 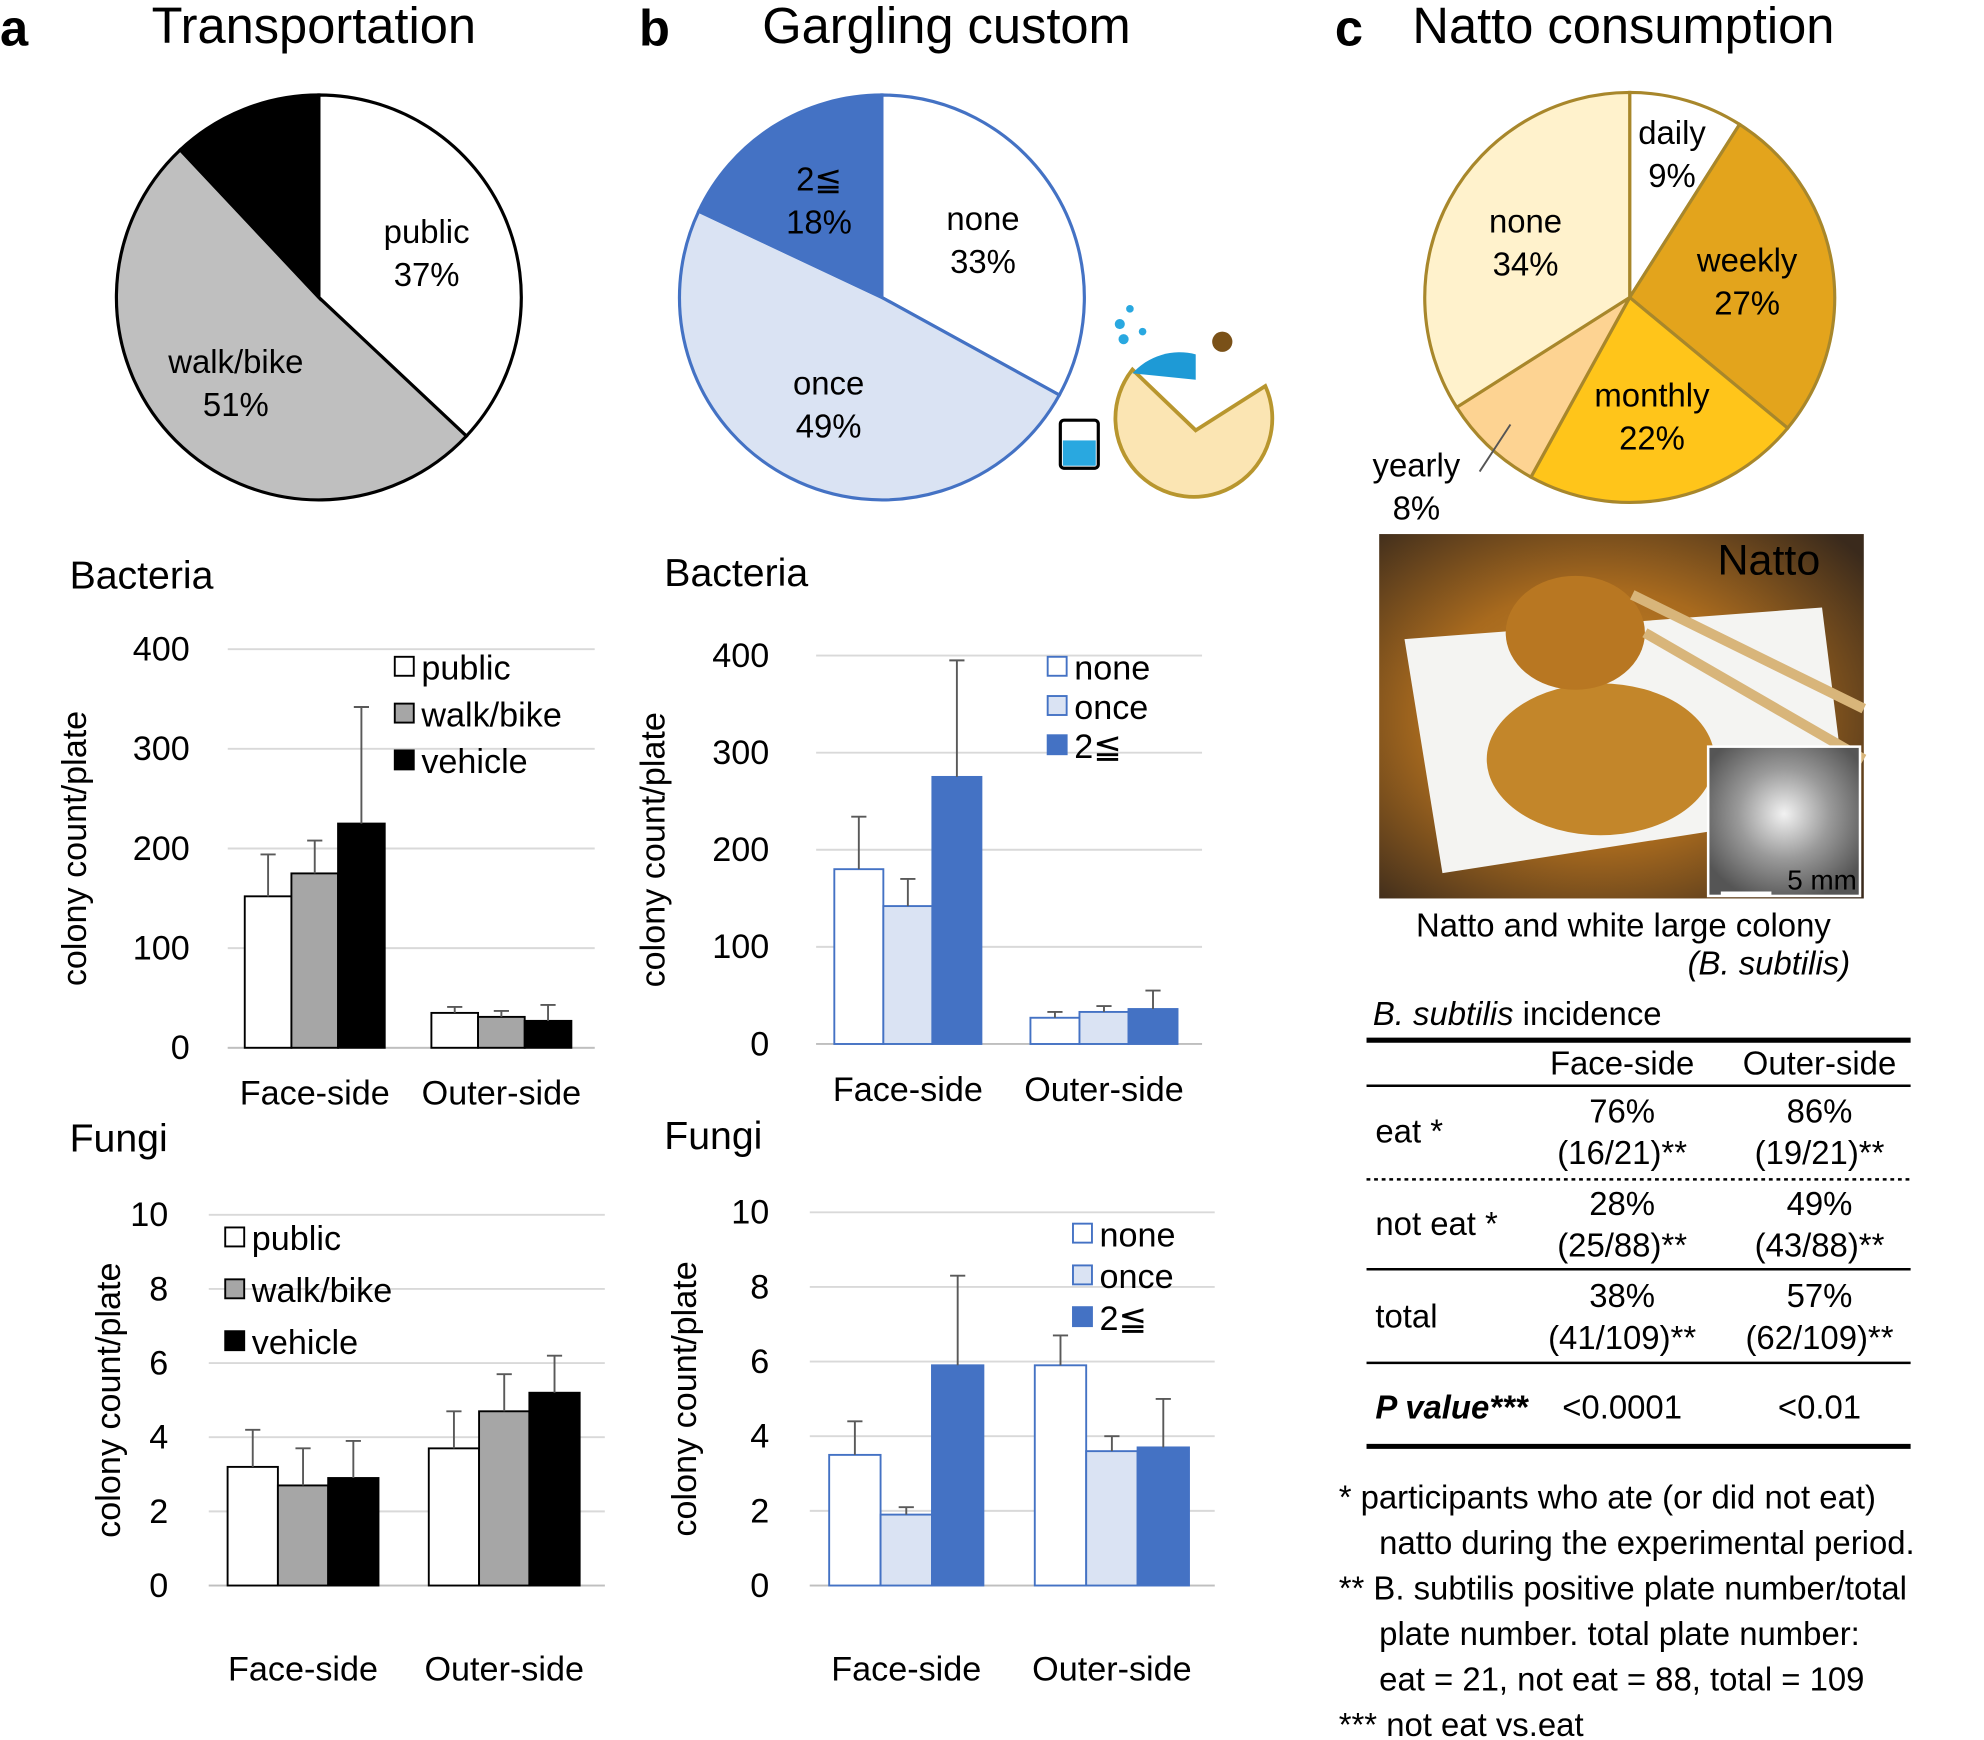 I want to click on table-title-rest: incidence, so click(x=1588, y=1013).